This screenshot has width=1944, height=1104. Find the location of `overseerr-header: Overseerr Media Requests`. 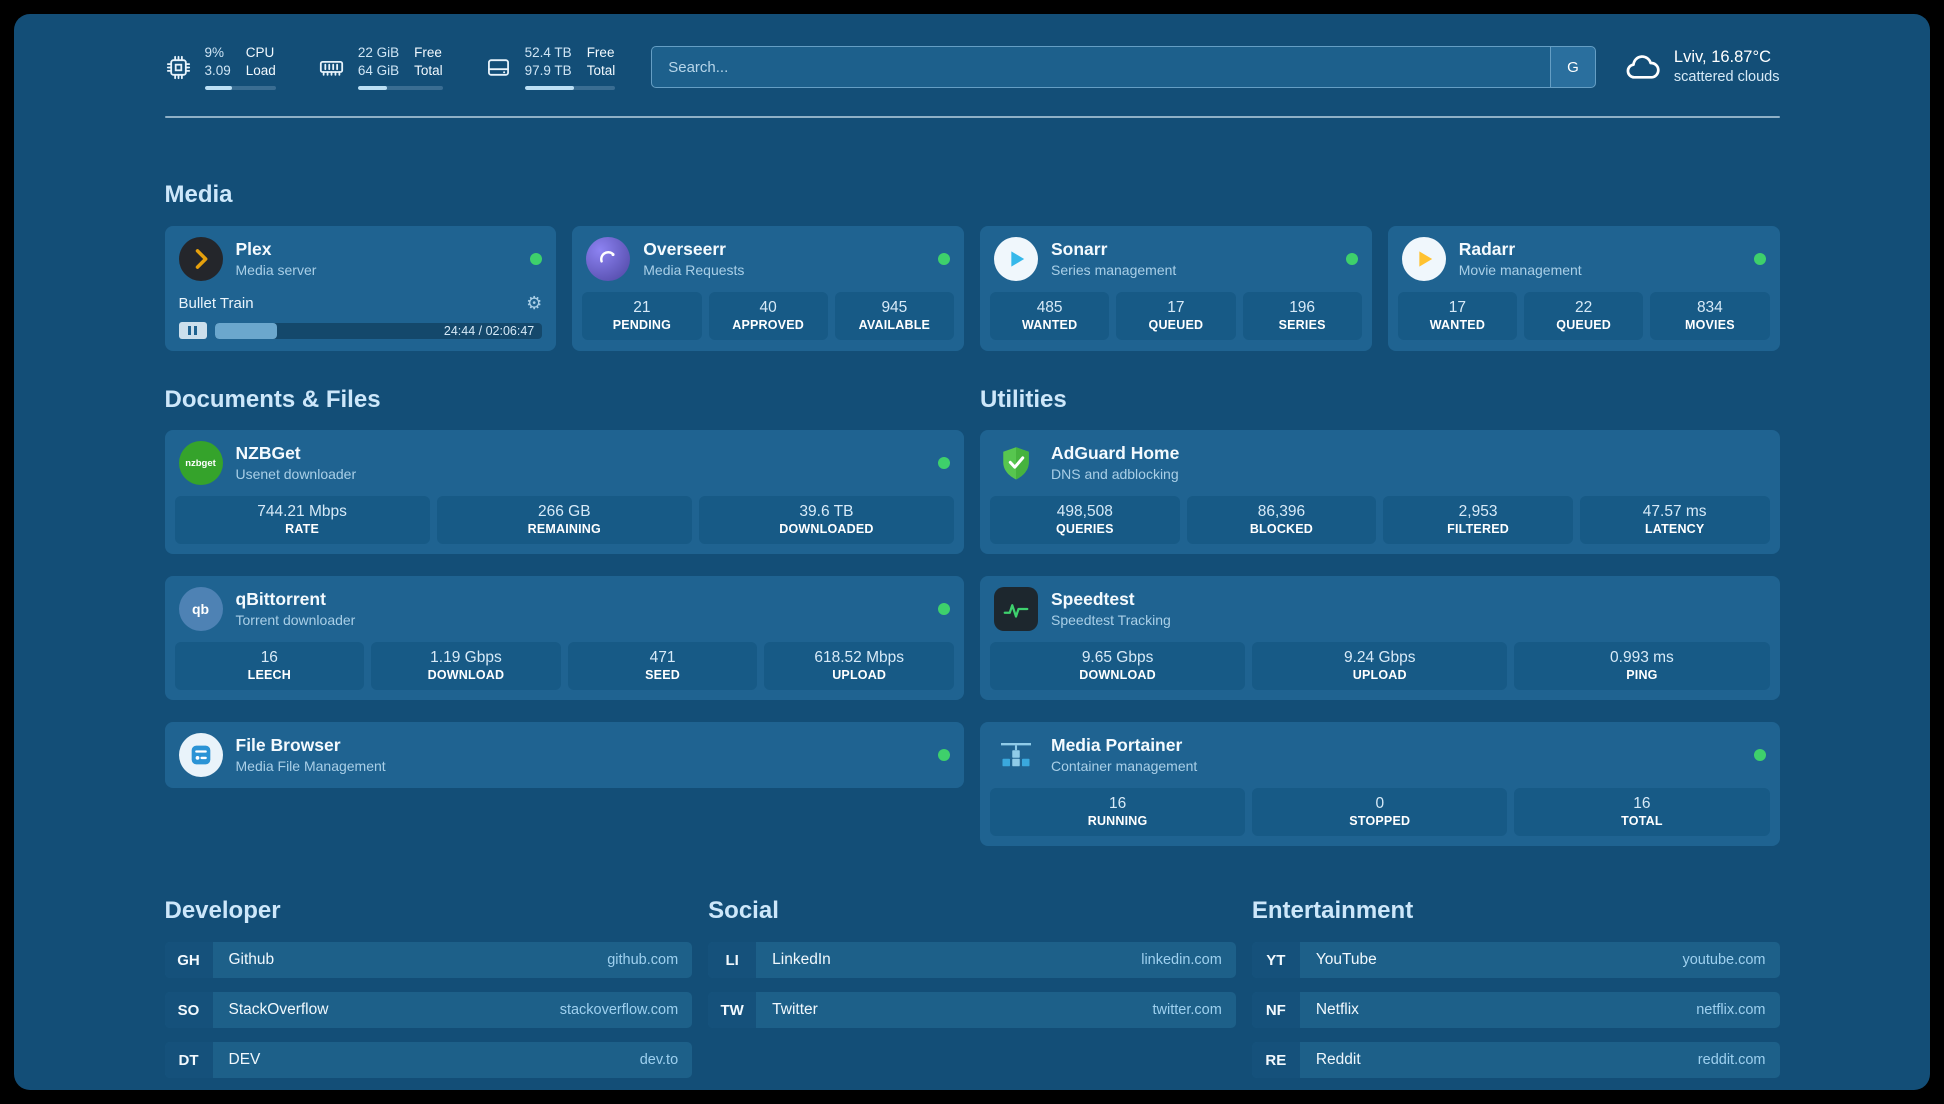

overseerr-header: Overseerr Media Requests is located at coordinates (768, 259).